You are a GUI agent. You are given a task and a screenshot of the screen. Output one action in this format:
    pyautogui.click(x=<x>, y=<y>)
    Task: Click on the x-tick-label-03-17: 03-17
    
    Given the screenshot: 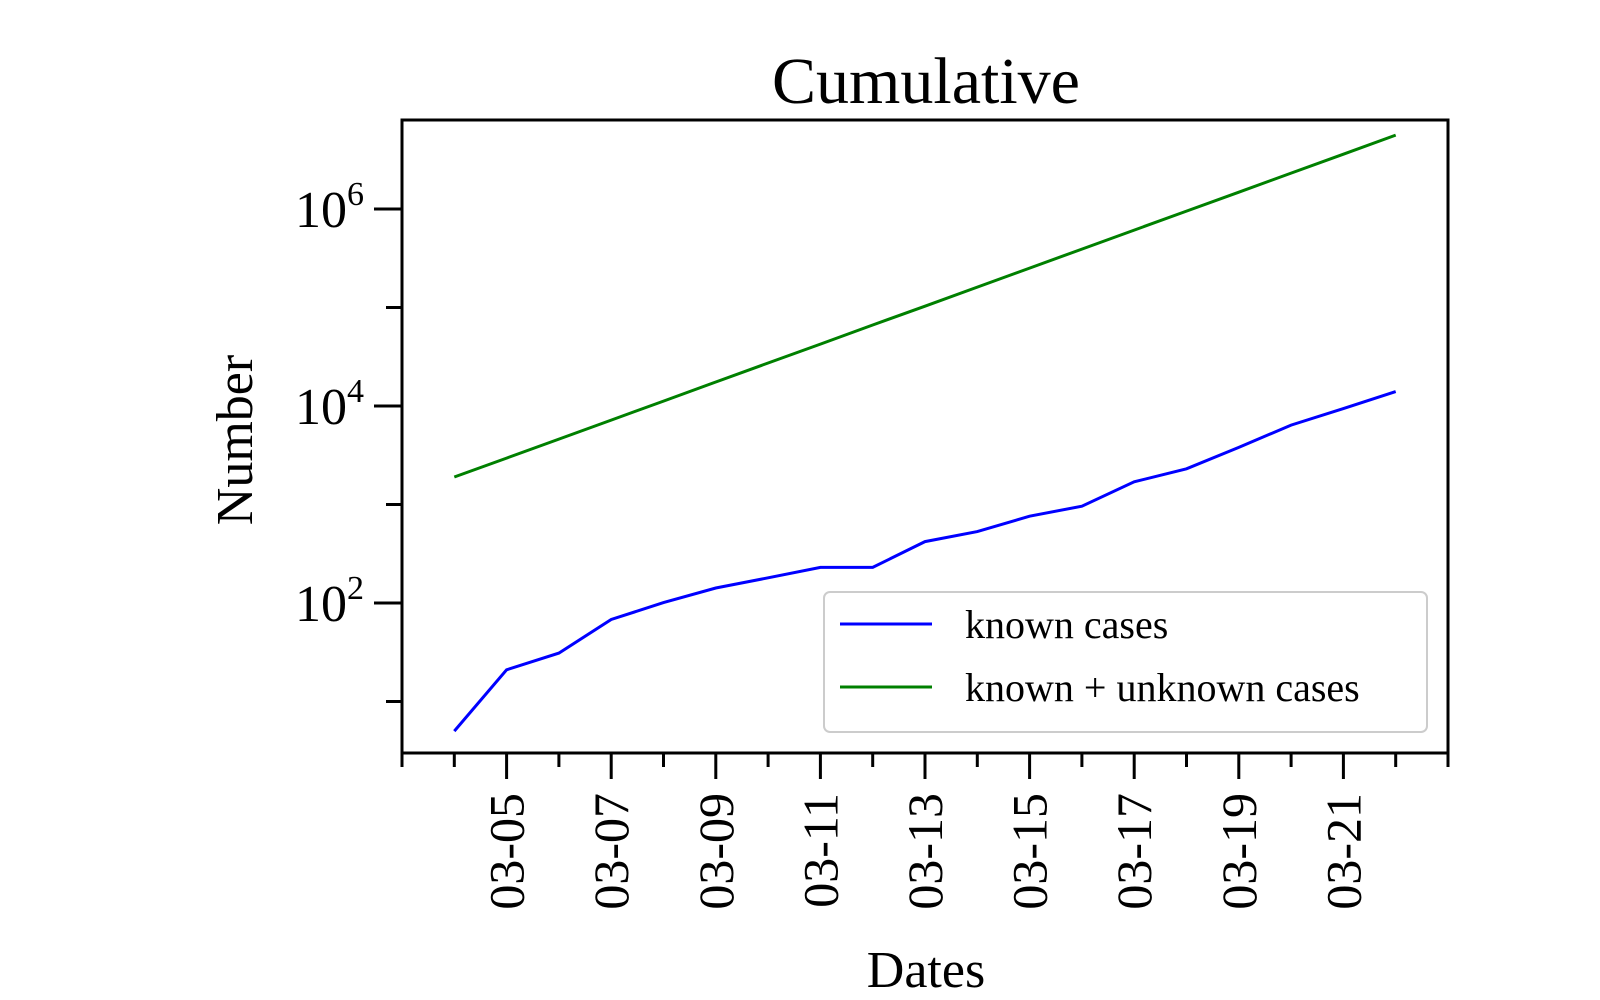 What is the action you would take?
    pyautogui.click(x=1134, y=851)
    